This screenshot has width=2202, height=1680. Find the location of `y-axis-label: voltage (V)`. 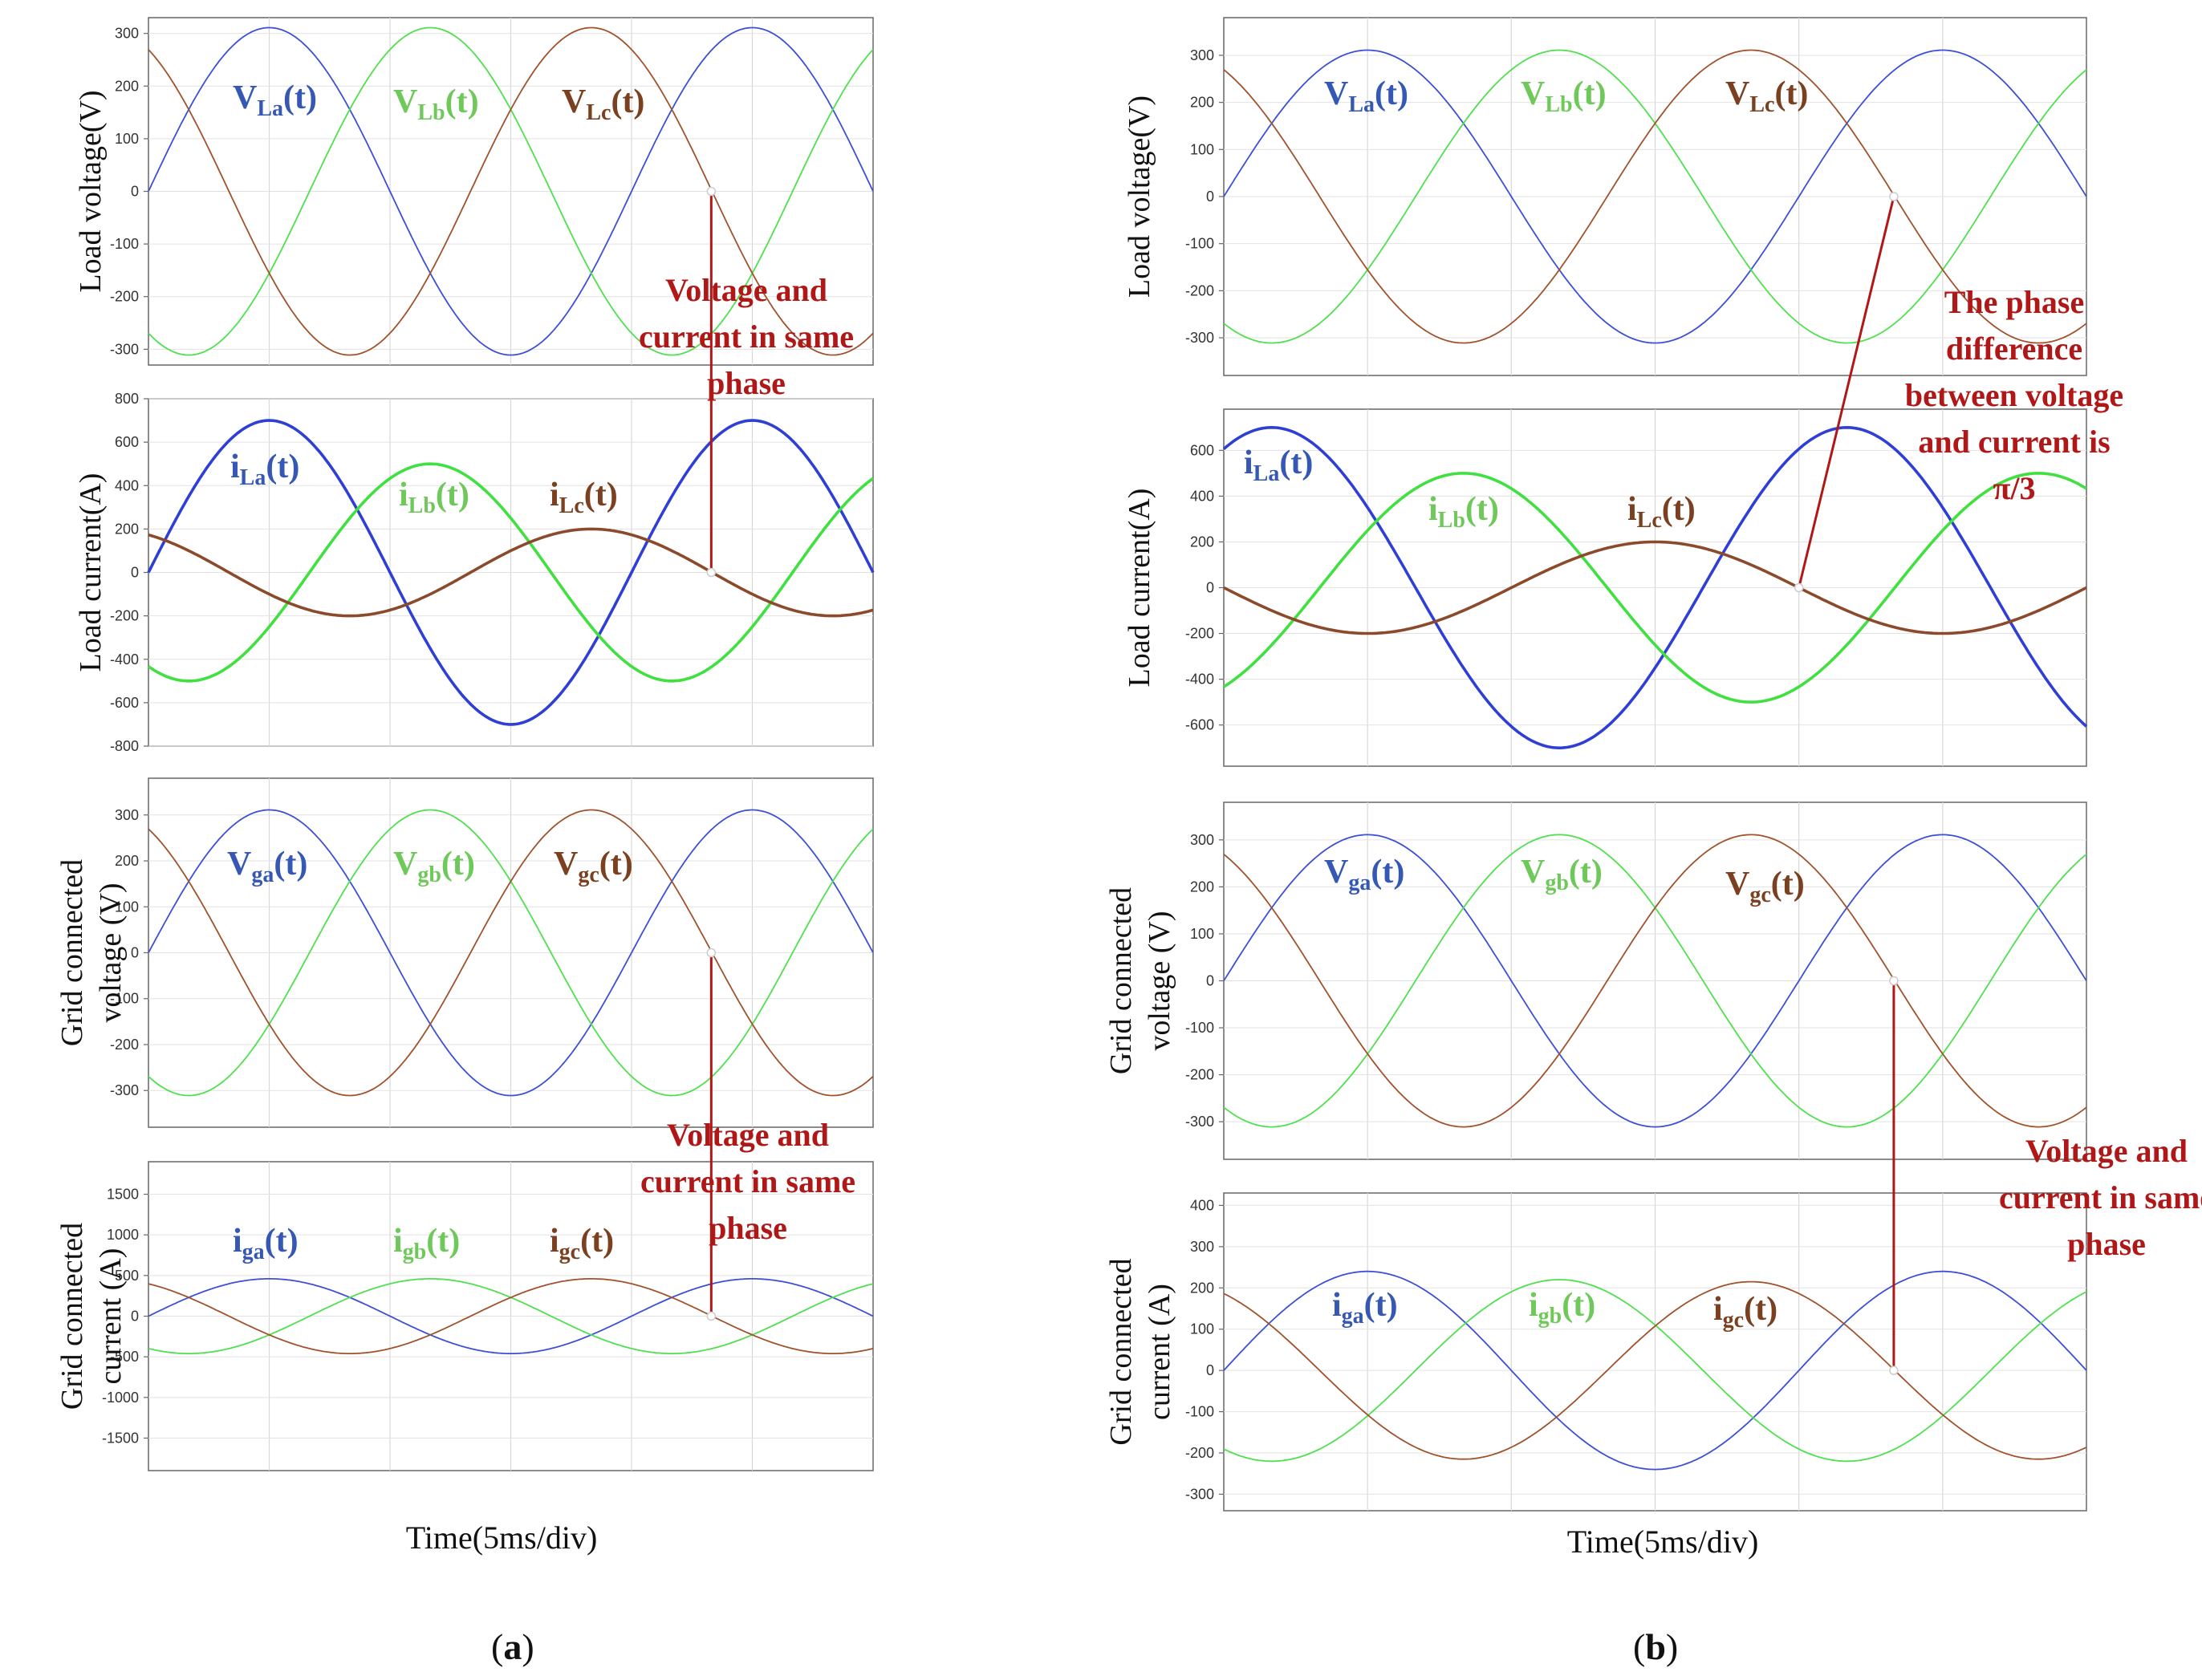

y-axis-label: voltage (V) is located at coordinates (111, 952).